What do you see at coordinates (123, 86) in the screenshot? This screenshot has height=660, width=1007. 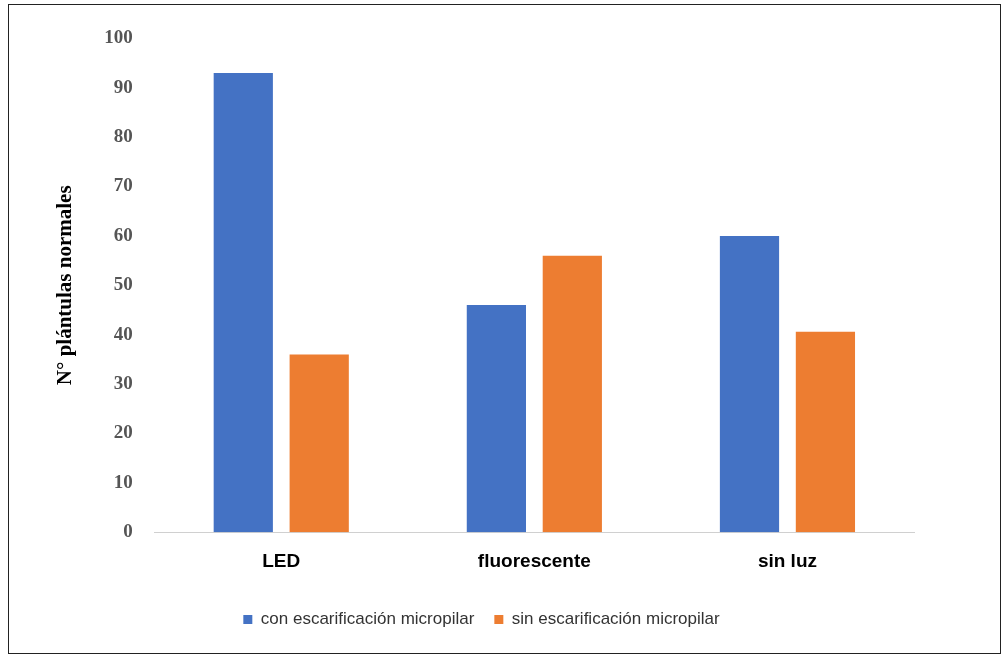 I see `y-tick-label: 90` at bounding box center [123, 86].